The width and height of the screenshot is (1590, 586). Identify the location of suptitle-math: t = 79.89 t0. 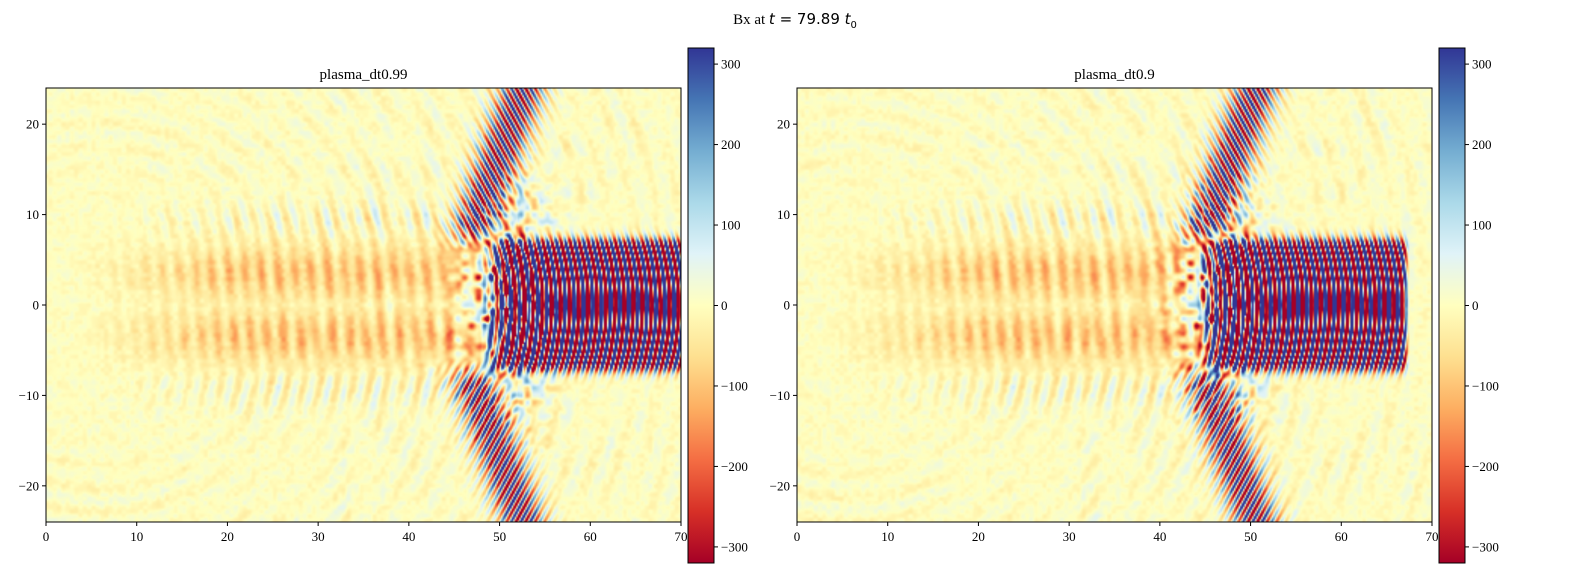
(812, 20).